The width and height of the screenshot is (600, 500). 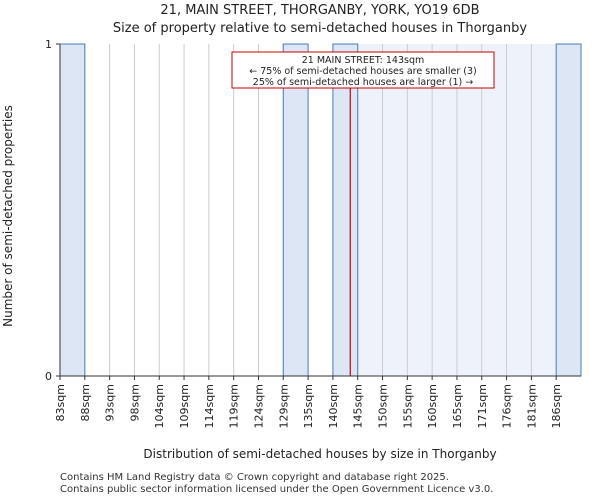 What do you see at coordinates (8, 216) in the screenshot?
I see `y-axis-label: Number of semi-detached properties` at bounding box center [8, 216].